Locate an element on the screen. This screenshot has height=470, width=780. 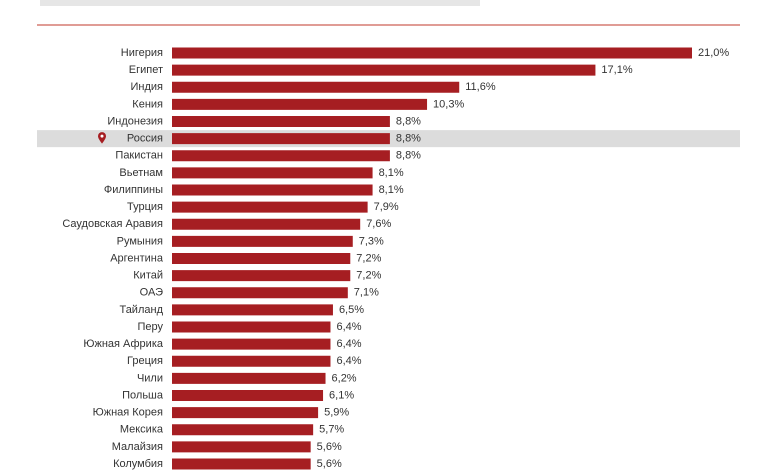
category-label: Россия is located at coordinates (145, 139).